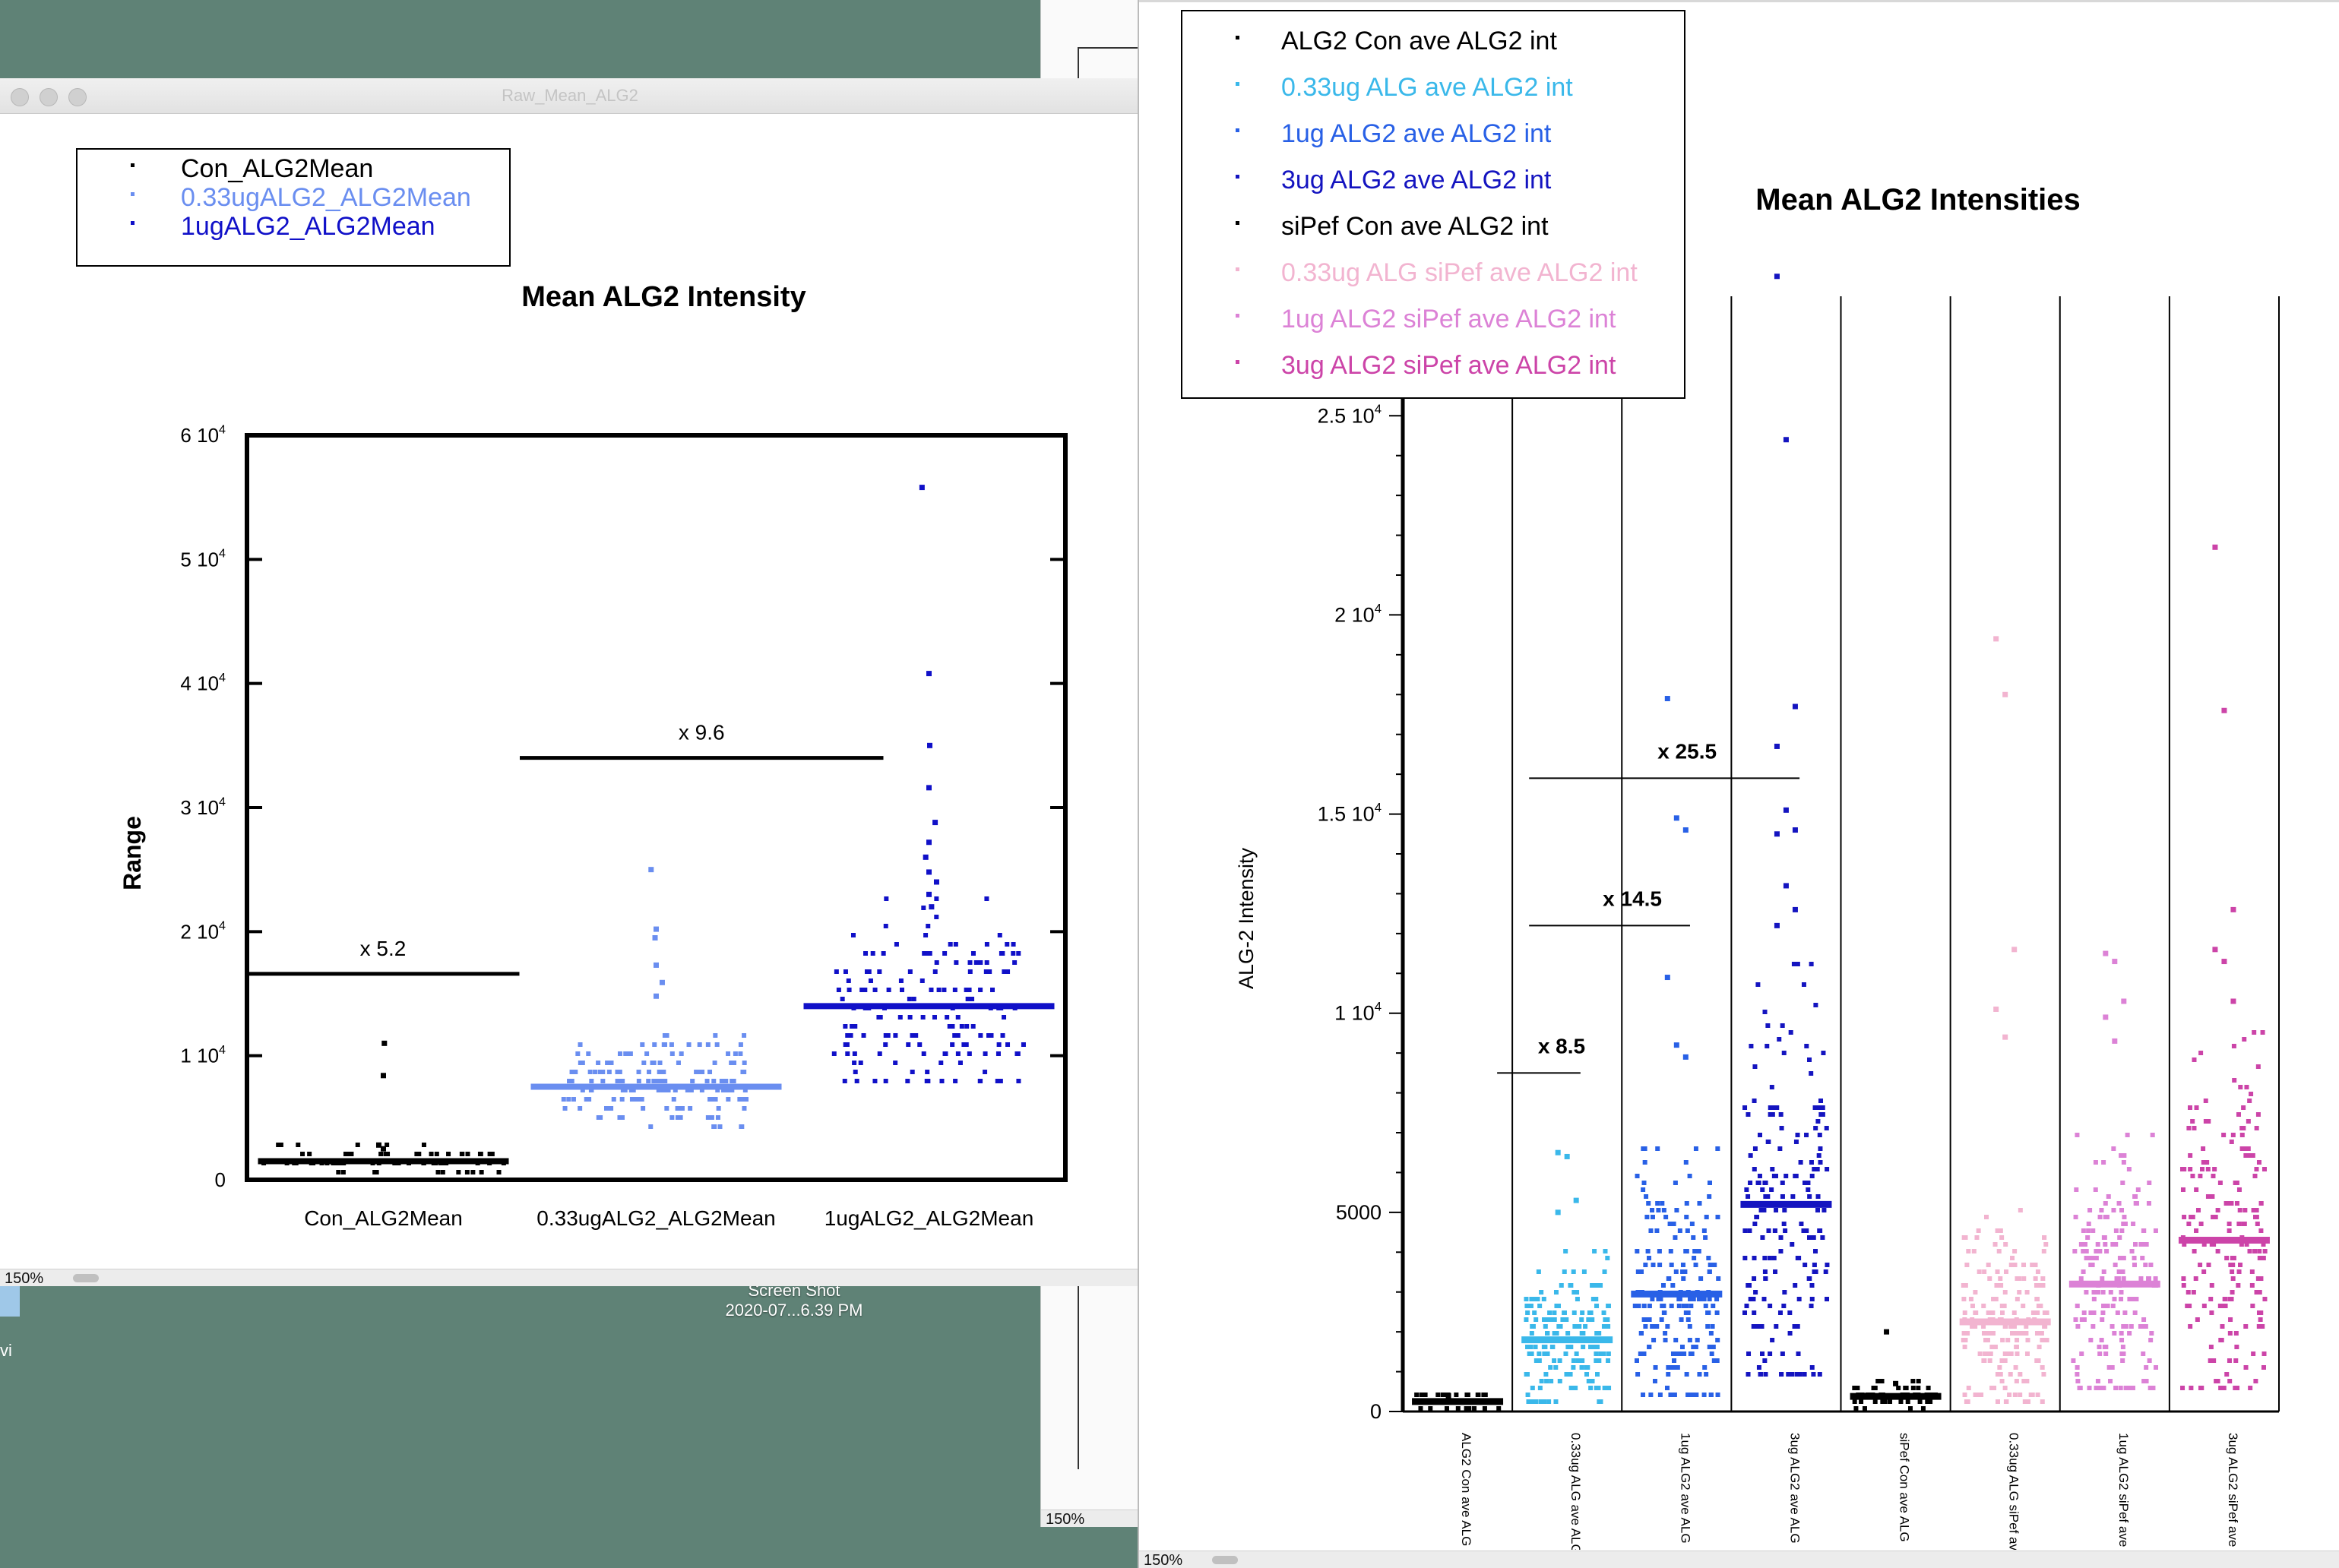 The width and height of the screenshot is (2339, 1568). What do you see at coordinates (1427, 87) in the screenshot?
I see `legend-label: 0.33ug ALG ave ALG2 int` at bounding box center [1427, 87].